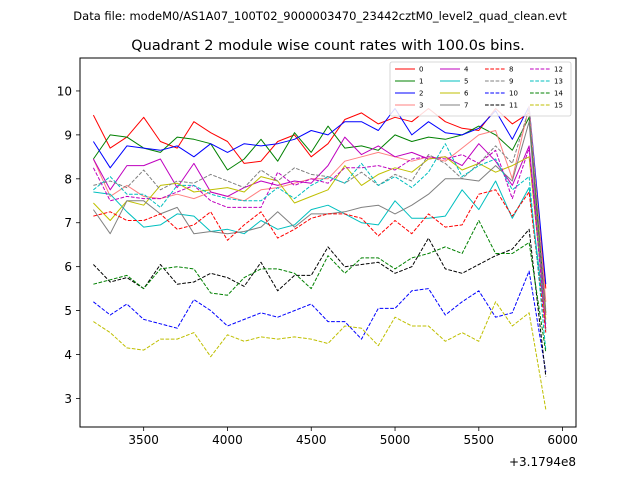 The width and height of the screenshot is (640, 480). What do you see at coordinates (479, 440) in the screenshot?
I see `x-tick-label: 5500` at bounding box center [479, 440].